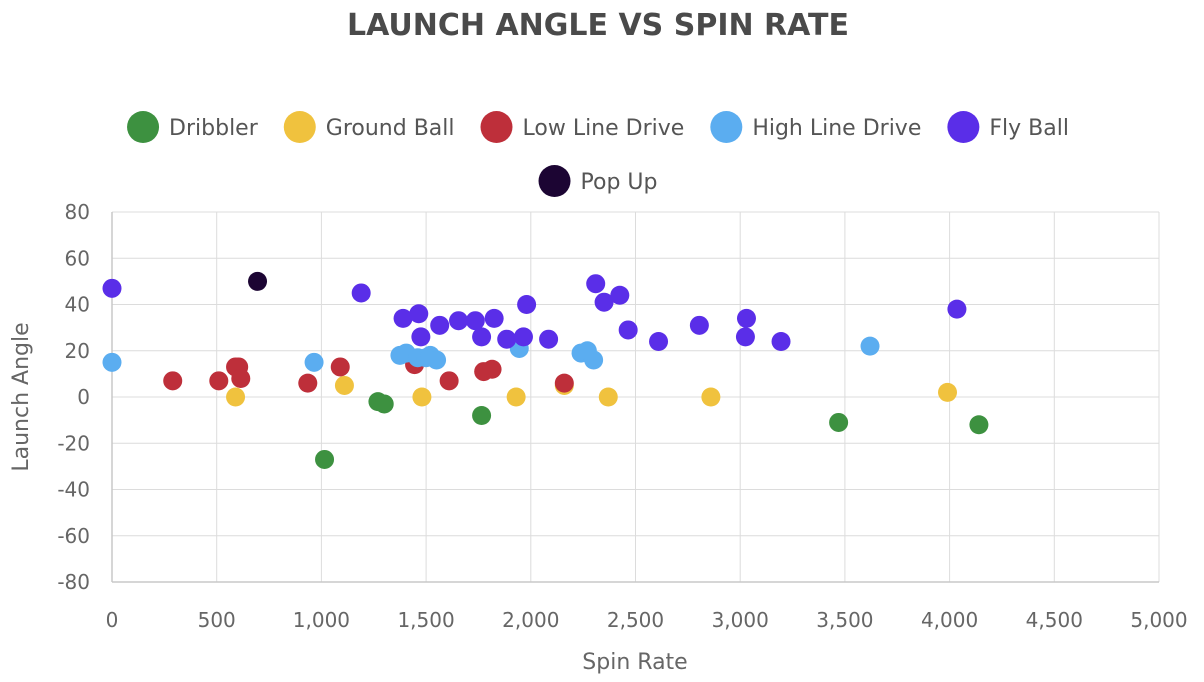  I want to click on legend-label: Dribbler, so click(214, 128).